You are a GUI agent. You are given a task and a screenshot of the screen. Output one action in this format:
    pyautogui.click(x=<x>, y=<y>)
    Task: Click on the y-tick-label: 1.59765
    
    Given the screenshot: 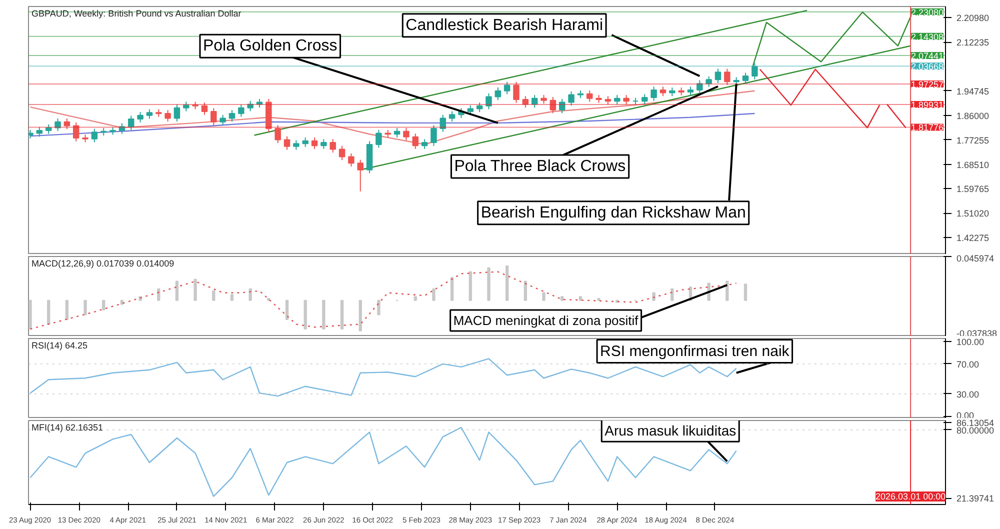 What is the action you would take?
    pyautogui.click(x=973, y=189)
    